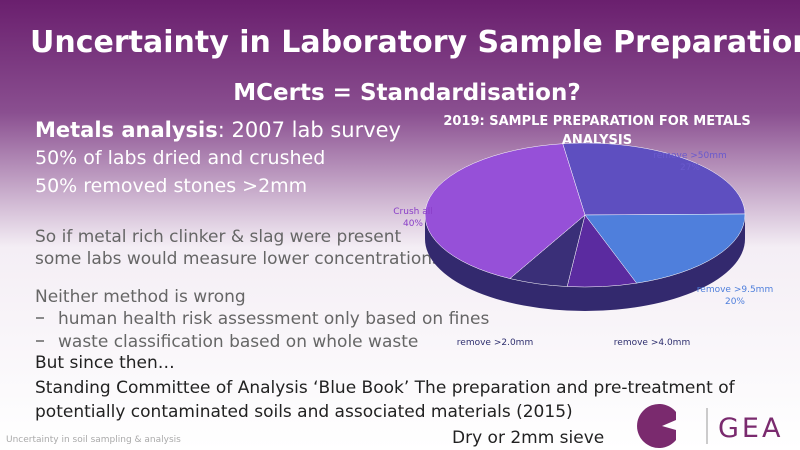  What do you see at coordinates (735, 302) in the screenshot?
I see `slice-value-label: 20%` at bounding box center [735, 302].